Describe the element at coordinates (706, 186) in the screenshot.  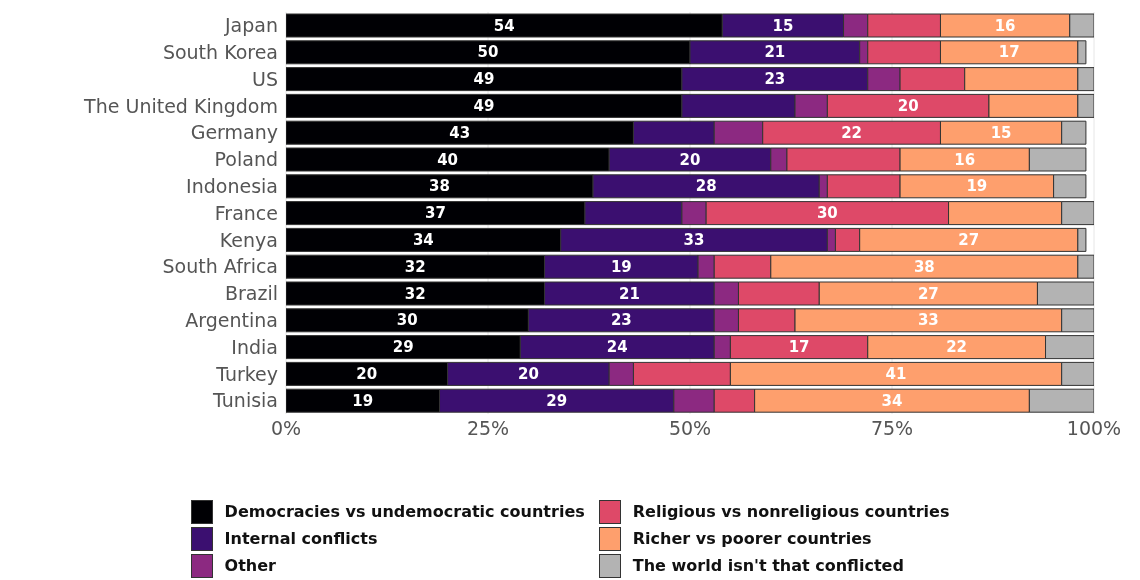
I see `data-label: 28` at that location.